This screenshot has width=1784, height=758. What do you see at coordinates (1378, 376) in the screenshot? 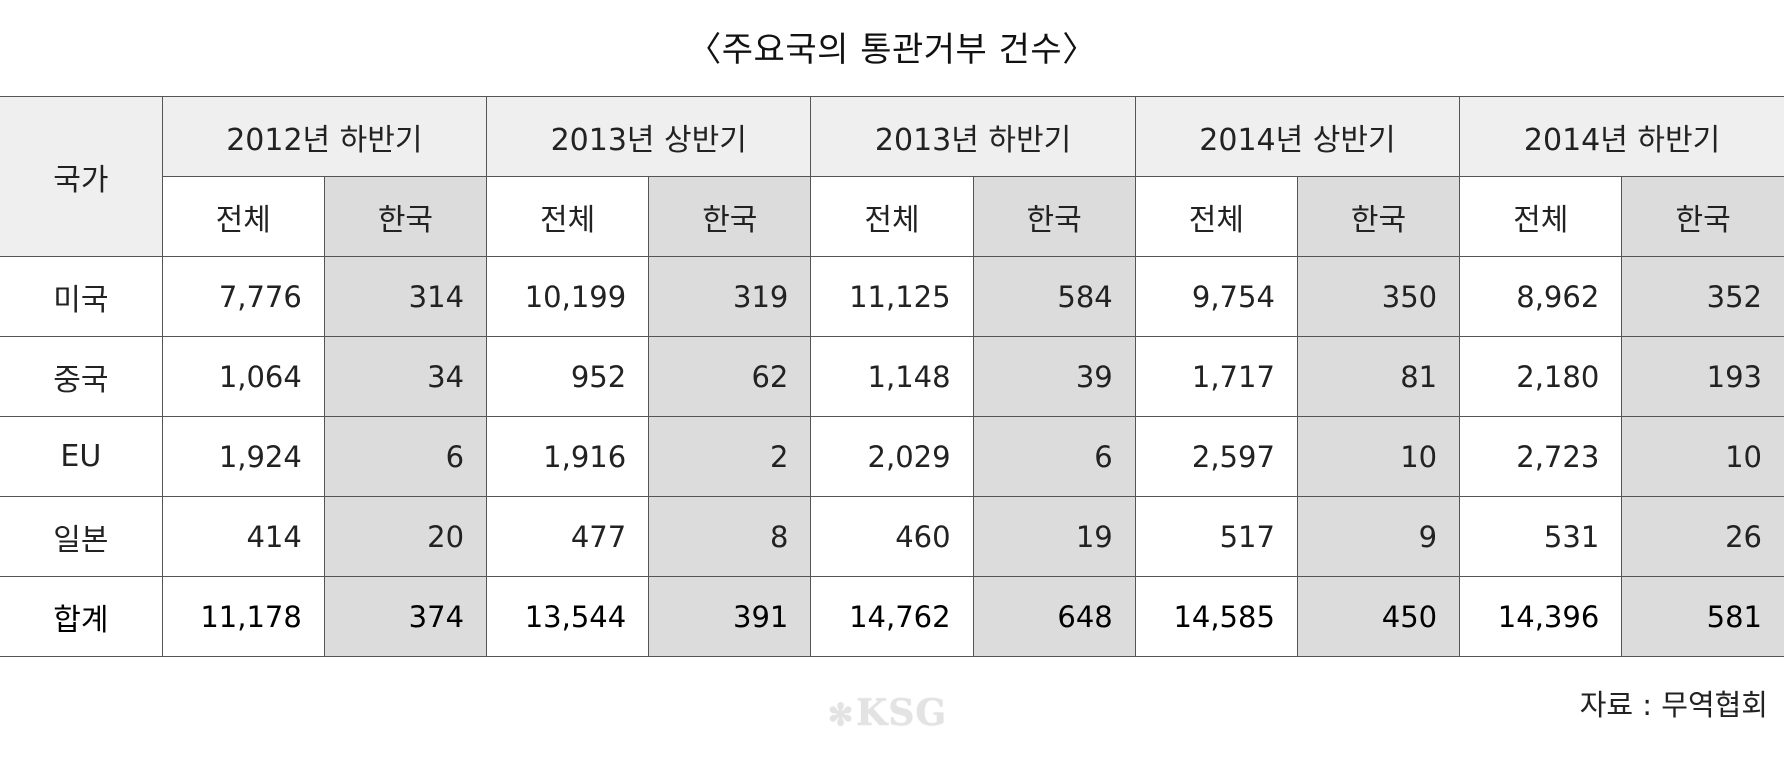
I see `korea-value-cell: 81` at bounding box center [1378, 376].